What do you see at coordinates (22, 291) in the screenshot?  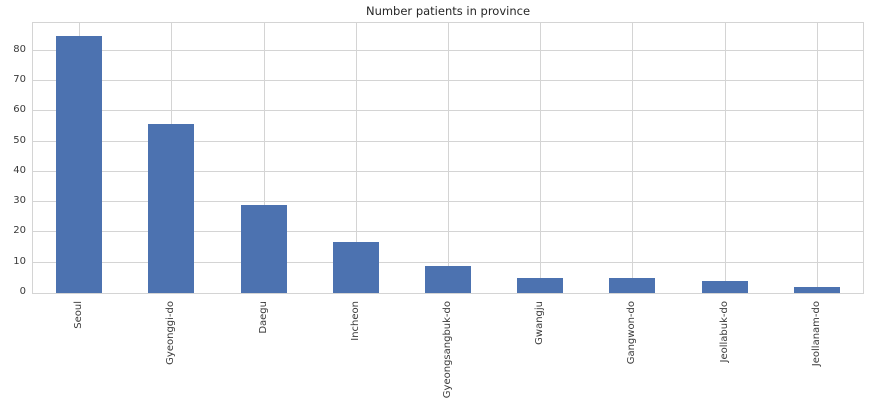 I see `y-tick-label: 0` at bounding box center [22, 291].